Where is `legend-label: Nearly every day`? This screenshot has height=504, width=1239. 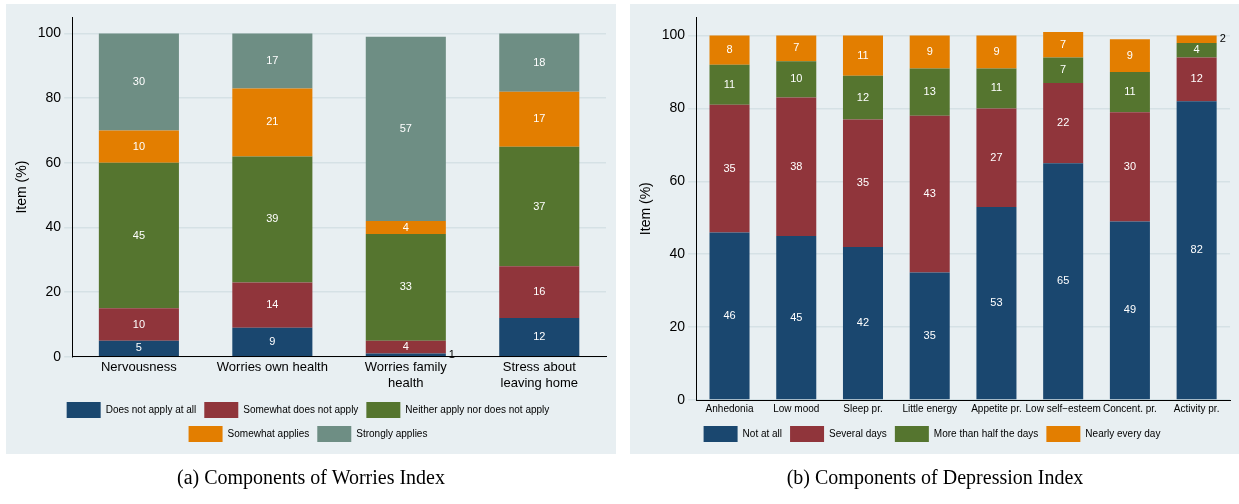 legend-label: Nearly every day is located at coordinates (1123, 433).